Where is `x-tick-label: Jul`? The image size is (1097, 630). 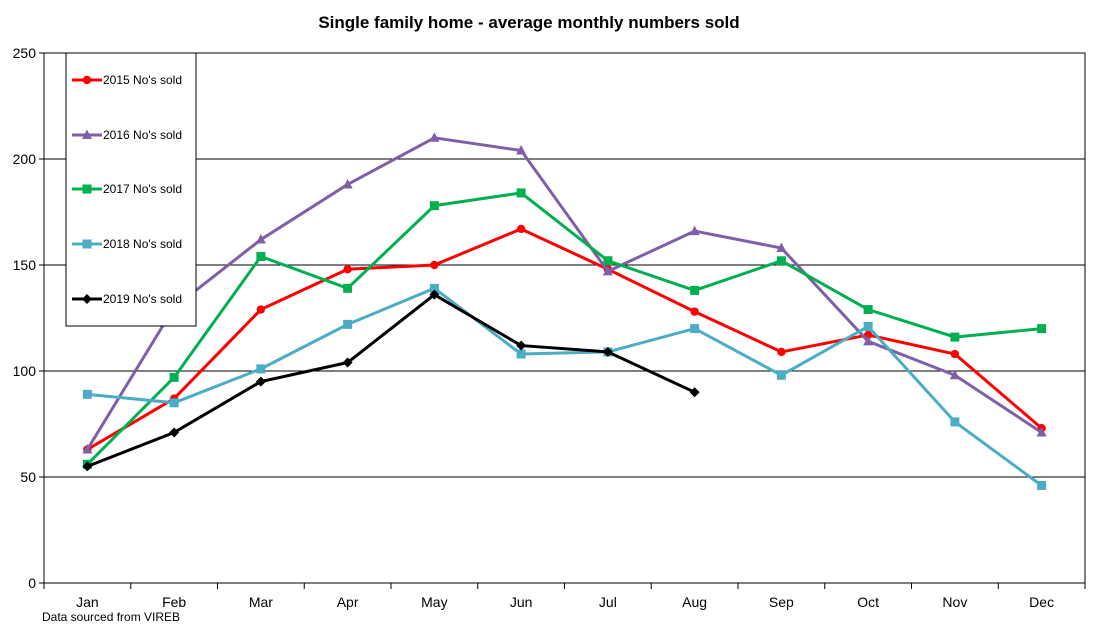
x-tick-label: Jul is located at coordinates (608, 602).